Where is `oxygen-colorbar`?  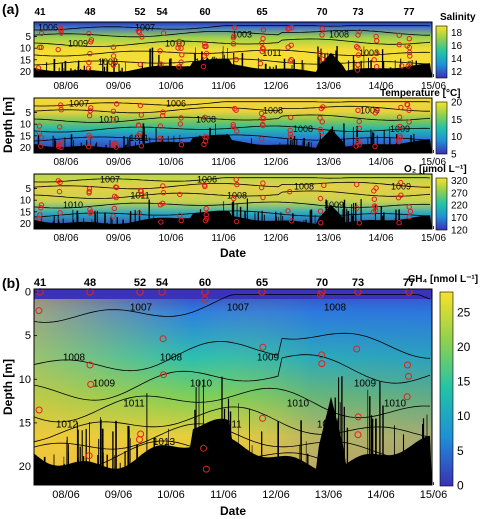 oxygen-colorbar is located at coordinates (441, 204).